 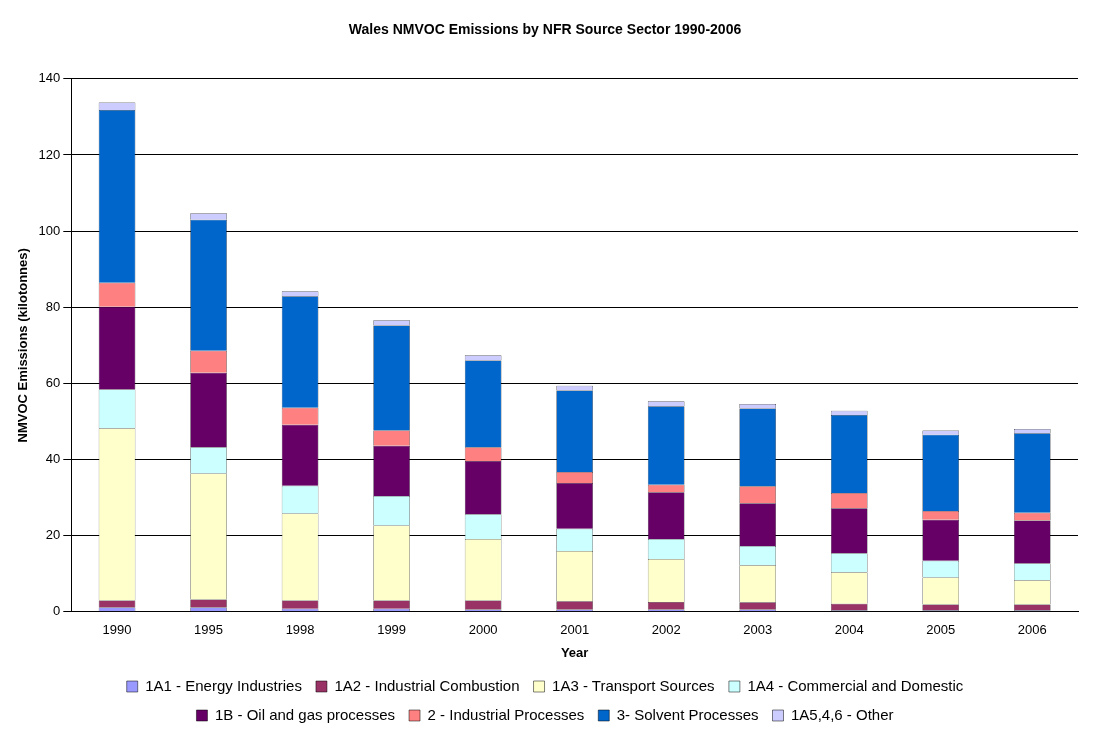 I want to click on x-tick-label: 2006, so click(x=1032, y=630).